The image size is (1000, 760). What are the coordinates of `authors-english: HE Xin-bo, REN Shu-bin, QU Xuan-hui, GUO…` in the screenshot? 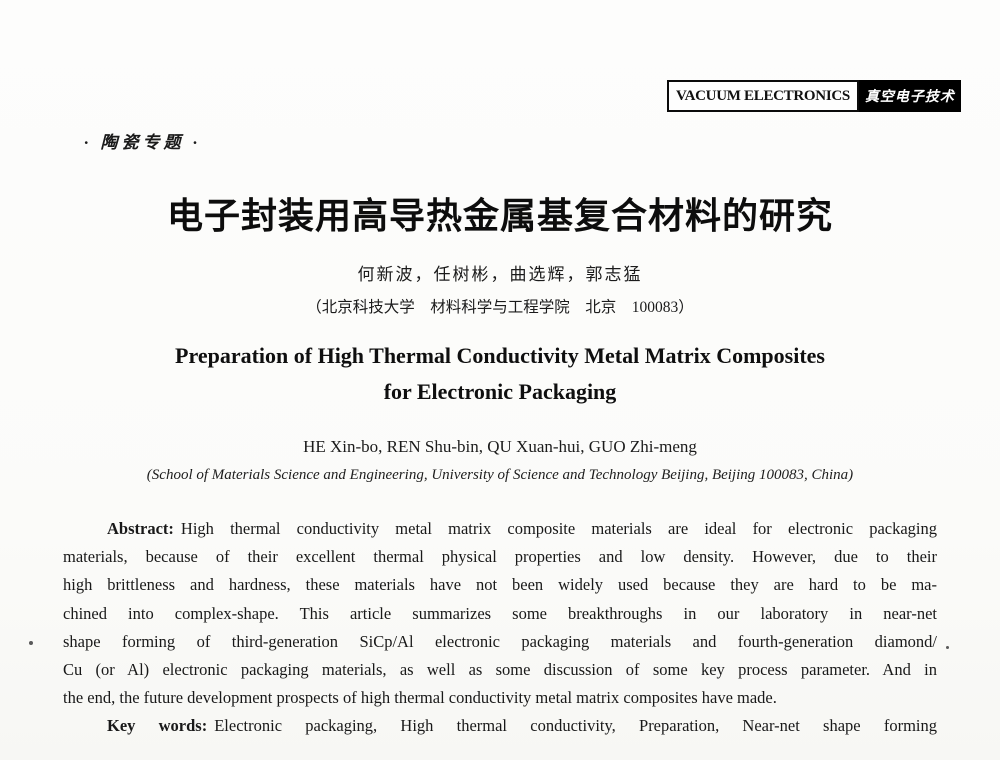 It's located at (500, 446).